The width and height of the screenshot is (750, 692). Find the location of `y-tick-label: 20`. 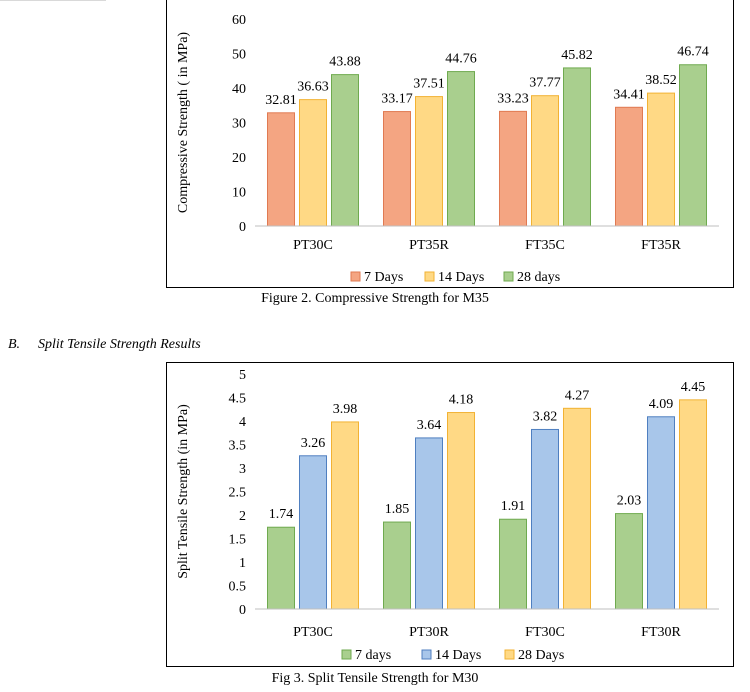

y-tick-label: 20 is located at coordinates (239, 158).